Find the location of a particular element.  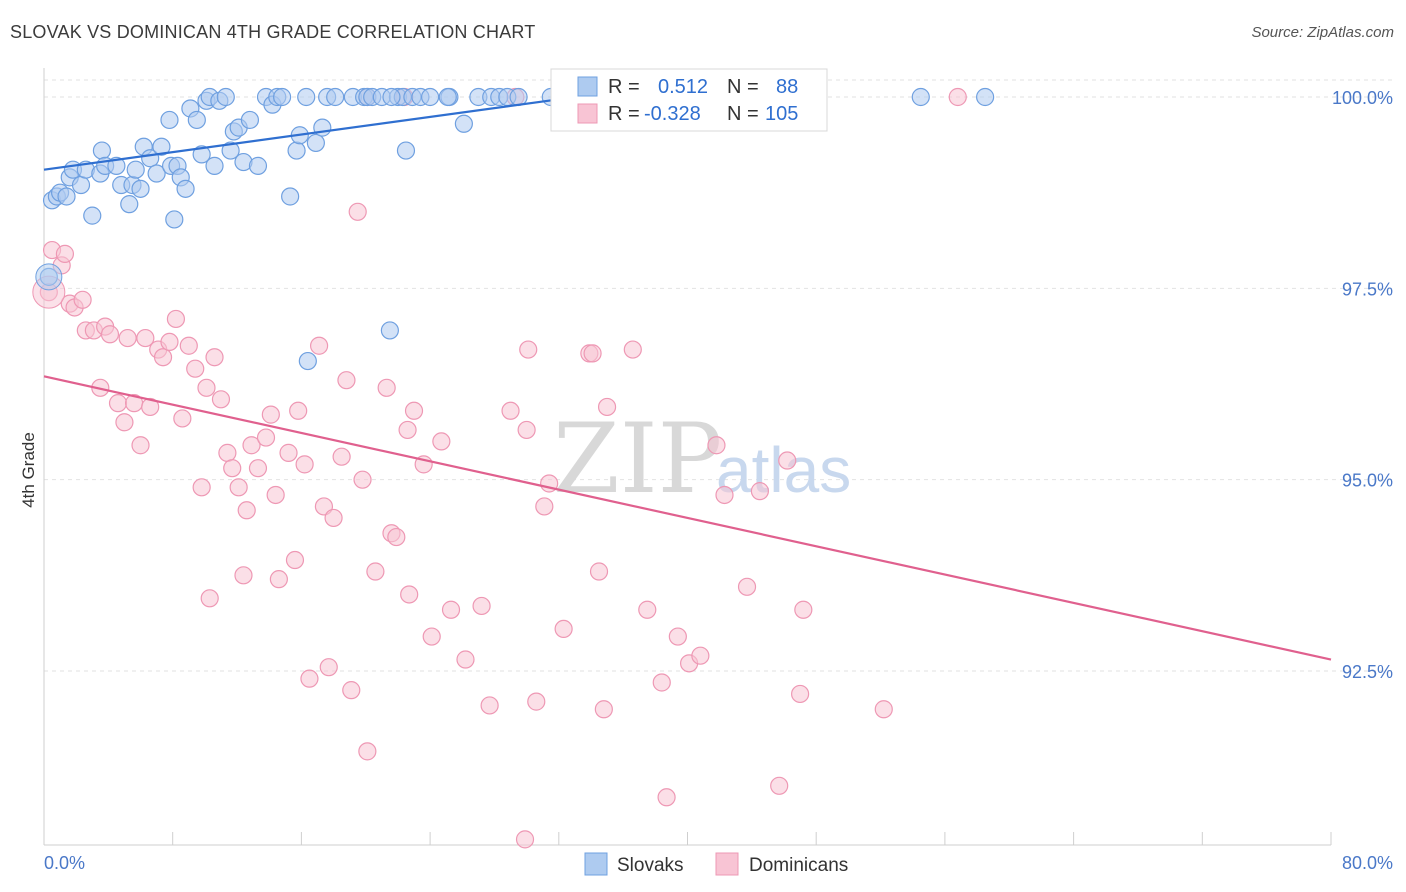

slovaks-swatch is located at coordinates (596, 864).